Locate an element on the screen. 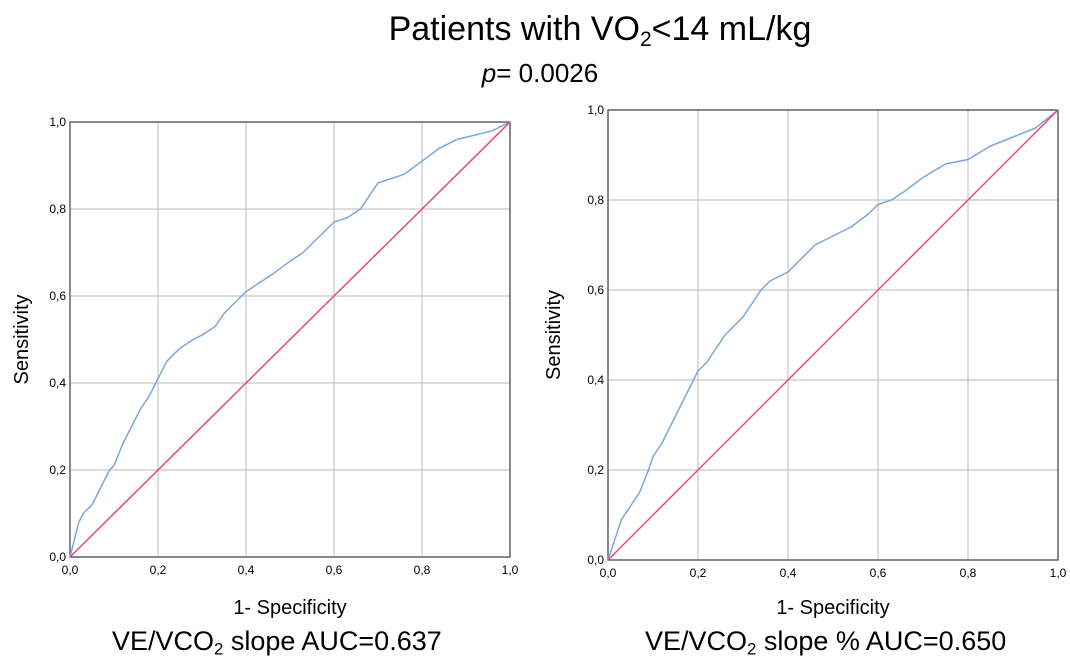 The height and width of the screenshot is (665, 1070). figure-title: Patients with VO2<14 mL/kg is located at coordinates (535, 30).